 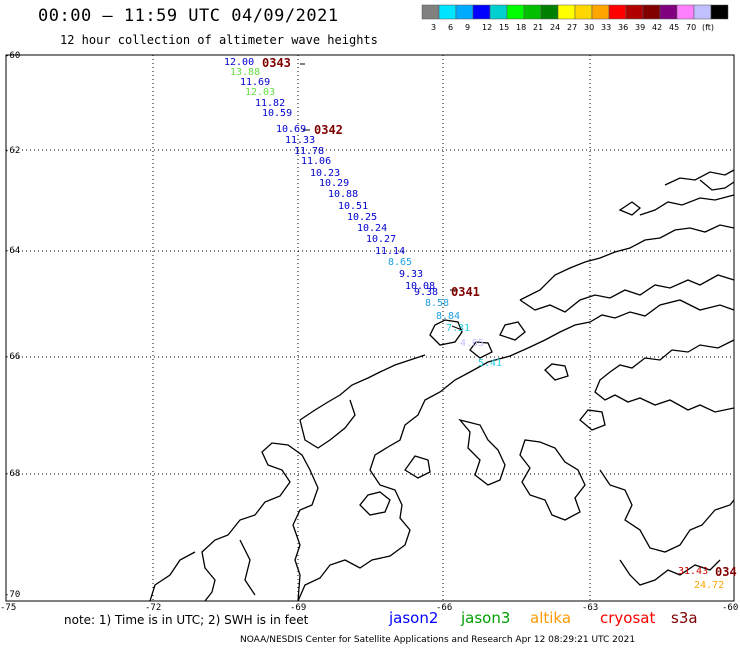 I want to click on legend-jason3: jason3, so click(x=486, y=618).